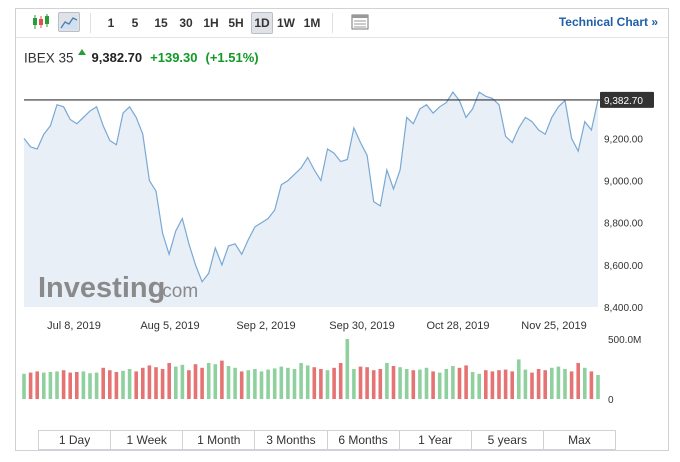  I want to click on table-icon, so click(360, 22).